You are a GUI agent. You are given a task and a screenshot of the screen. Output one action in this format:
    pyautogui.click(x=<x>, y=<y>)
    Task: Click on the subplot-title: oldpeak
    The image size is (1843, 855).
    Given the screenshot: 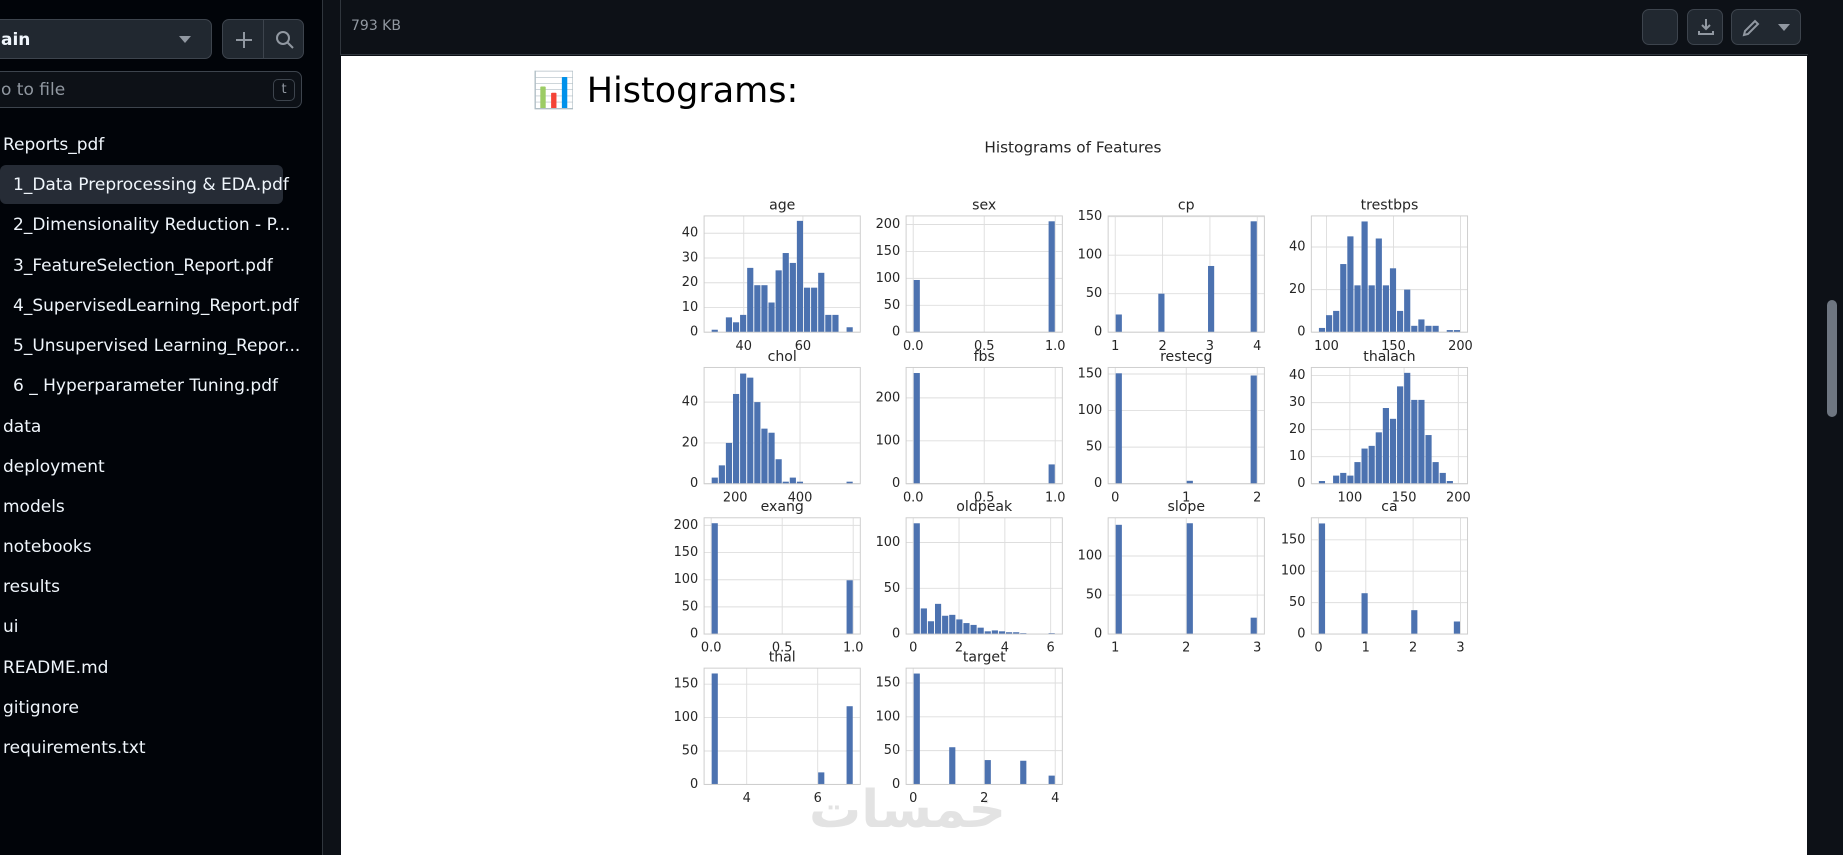 What is the action you would take?
    pyautogui.click(x=984, y=507)
    